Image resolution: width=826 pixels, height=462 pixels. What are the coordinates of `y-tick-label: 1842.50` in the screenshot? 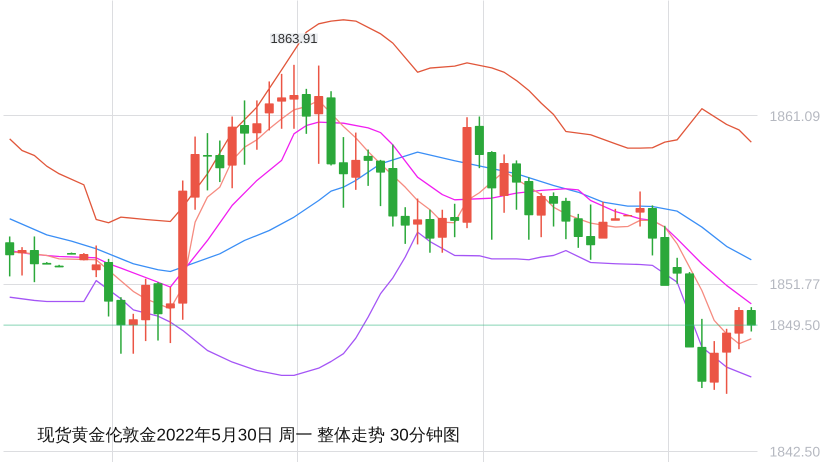 It's located at (795, 452).